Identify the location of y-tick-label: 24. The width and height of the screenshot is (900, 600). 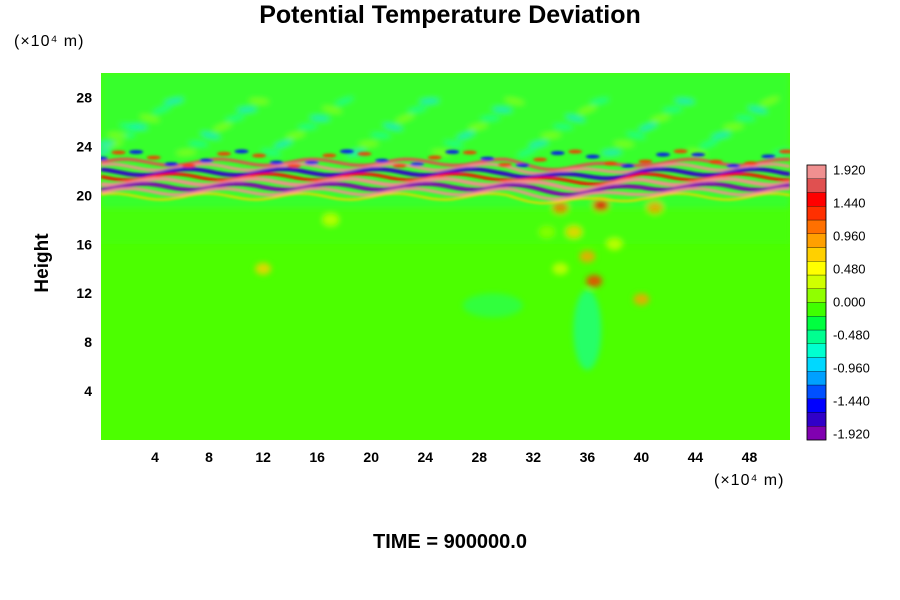
(84, 146).